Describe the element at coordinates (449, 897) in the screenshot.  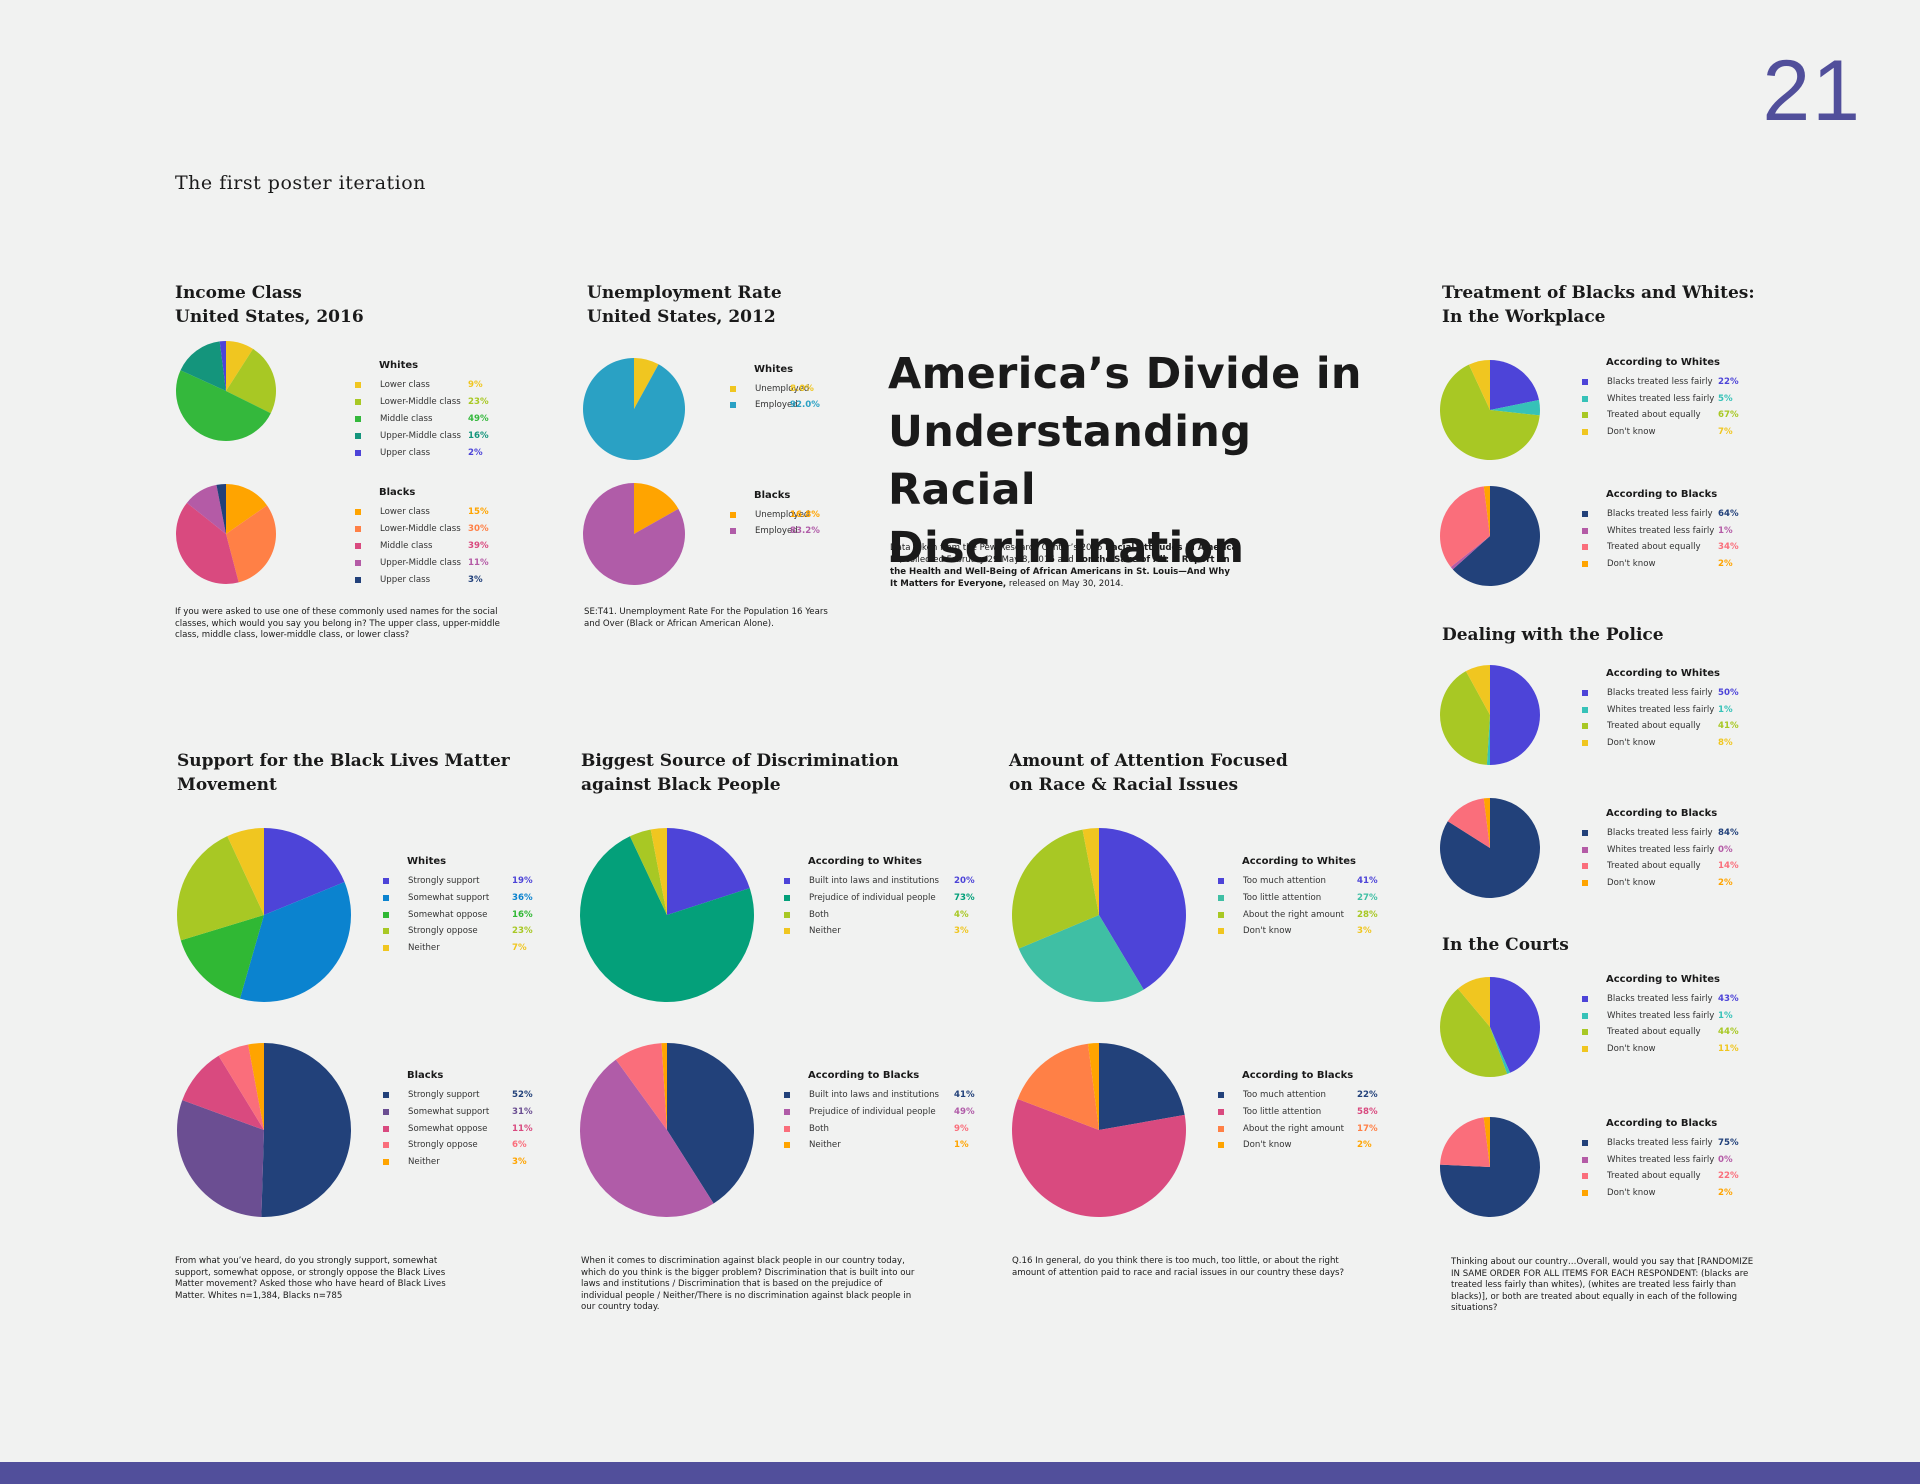
I see `legend-label: Somewhat support` at that location.